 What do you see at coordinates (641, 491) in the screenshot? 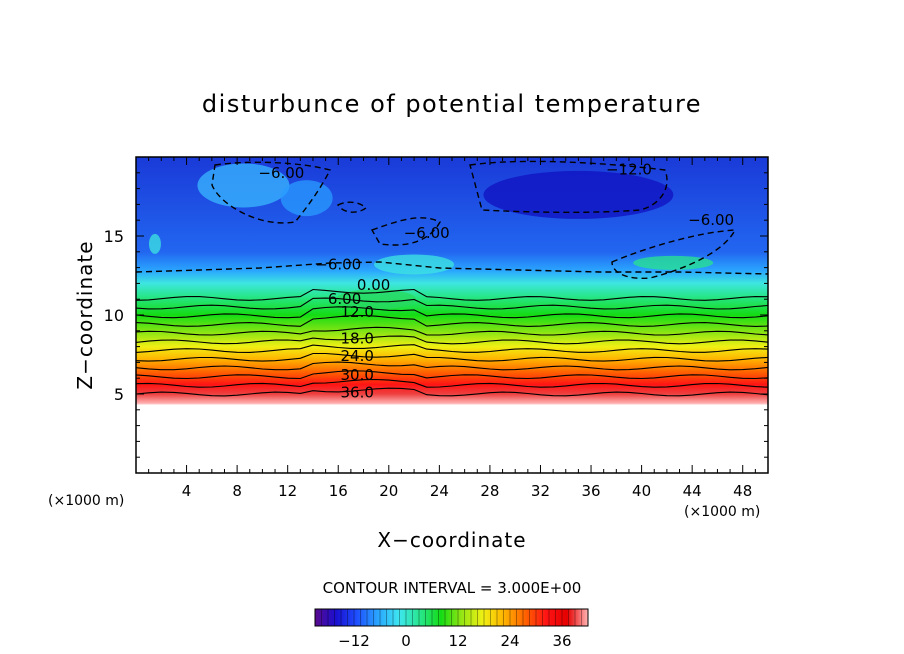
I see `x-tick-label: 40` at bounding box center [641, 491].